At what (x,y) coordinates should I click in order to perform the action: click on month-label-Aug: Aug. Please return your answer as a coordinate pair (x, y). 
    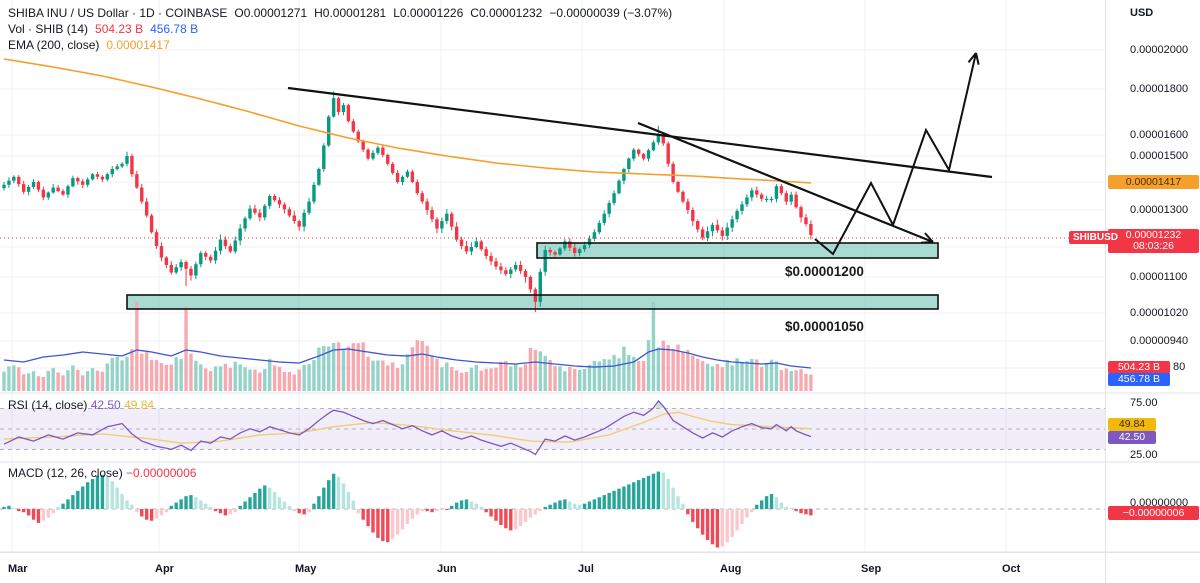
    Looking at the image, I should click on (731, 569).